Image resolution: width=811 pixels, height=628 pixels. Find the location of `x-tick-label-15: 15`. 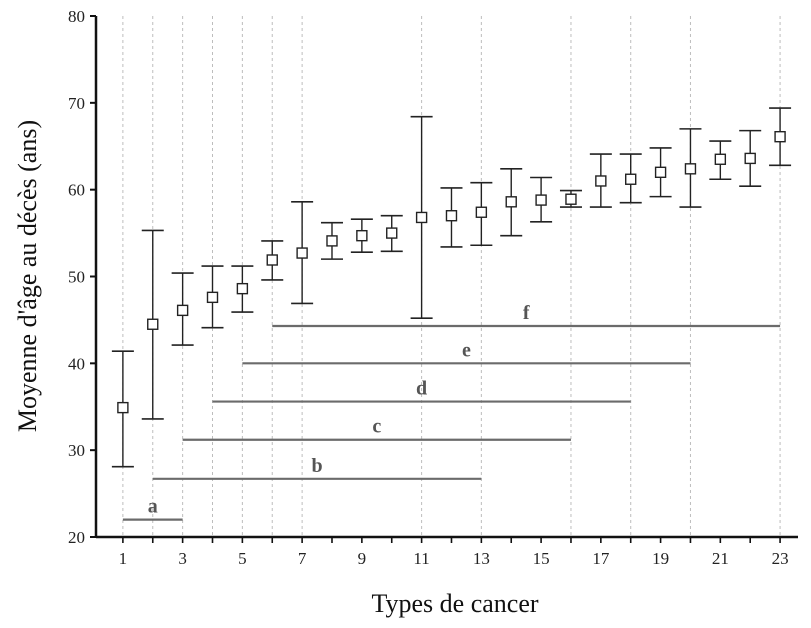

x-tick-label-15: 15 is located at coordinates (541, 558).